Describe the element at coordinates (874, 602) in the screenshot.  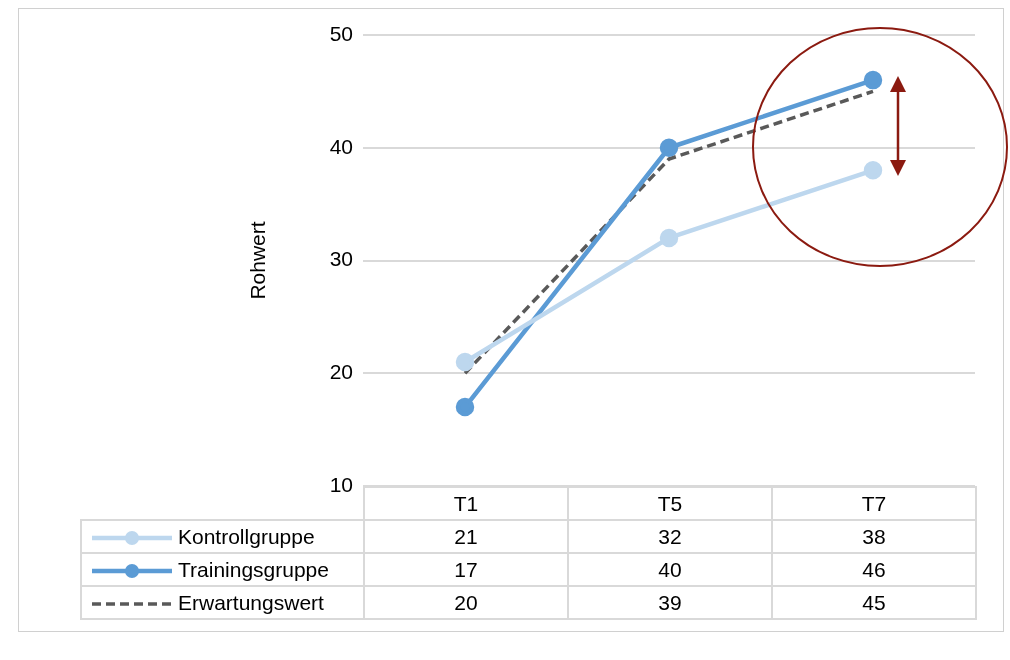
I see `data-label: 45` at that location.